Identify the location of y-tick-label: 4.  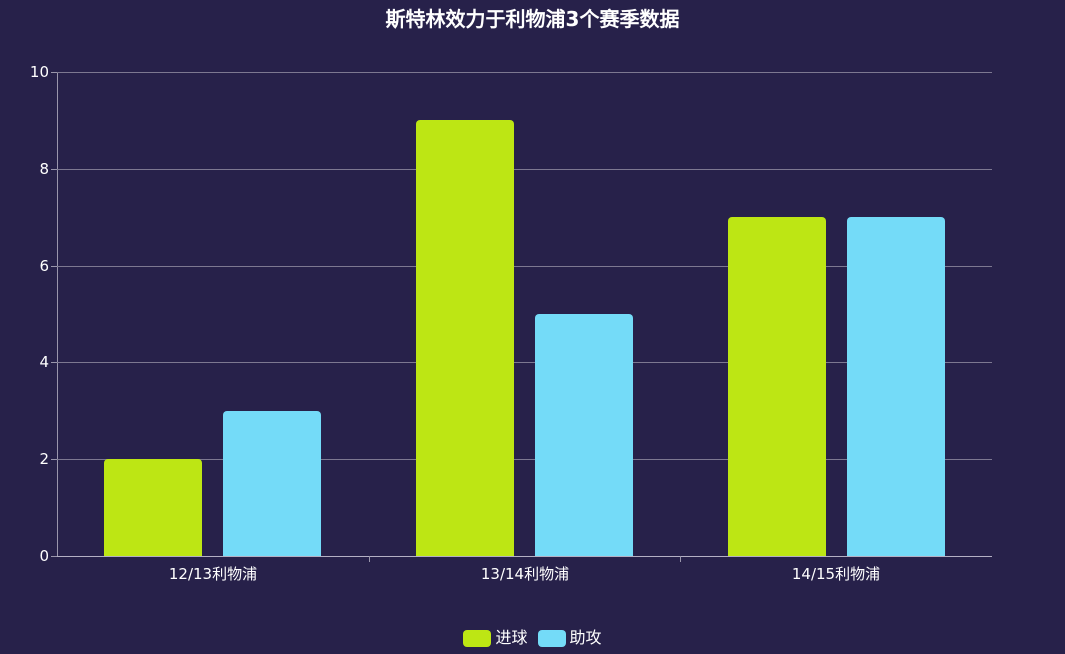
(44, 362).